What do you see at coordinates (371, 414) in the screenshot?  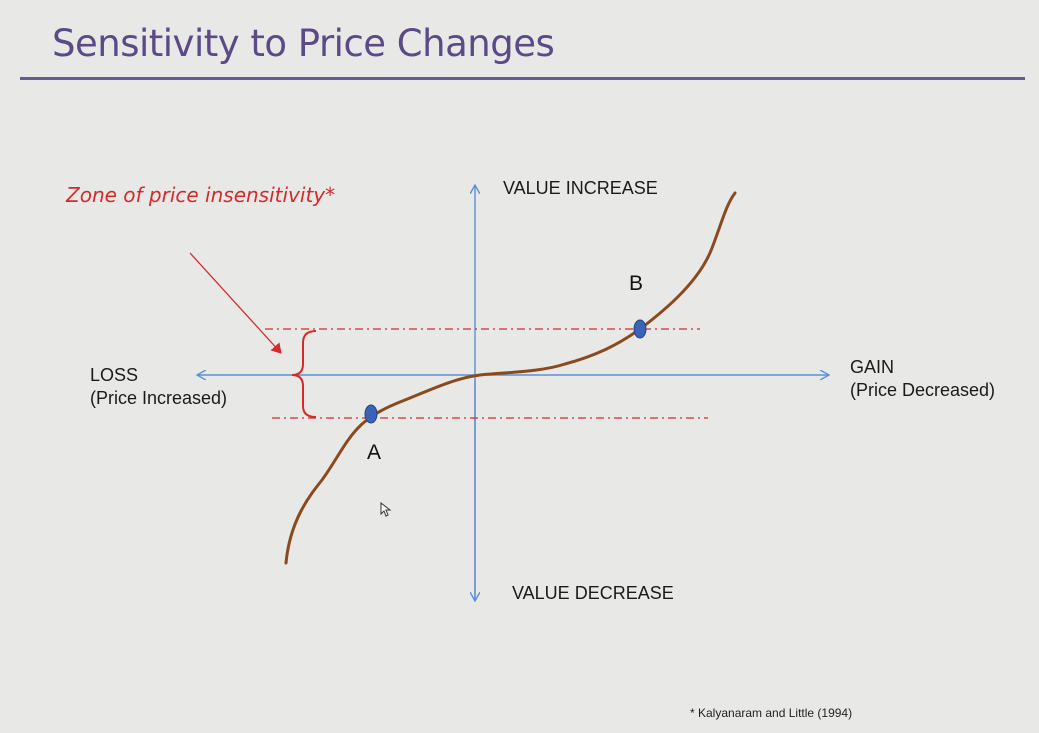 I see `point-a-marker` at bounding box center [371, 414].